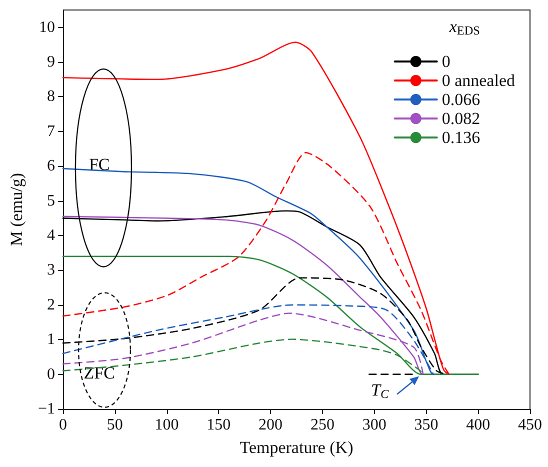  Describe the element at coordinates (530, 425) in the screenshot. I see `x-tick-label: 450` at that location.